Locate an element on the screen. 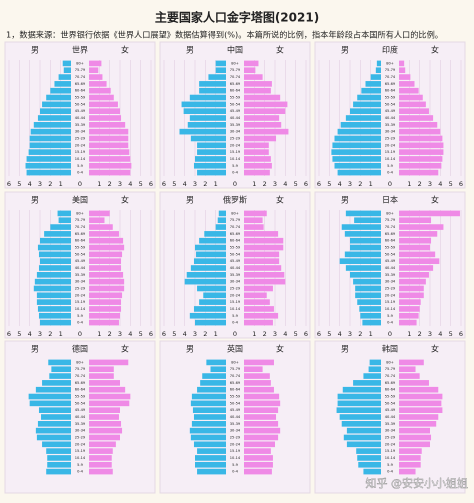  y-tick-label: 0-4 is located at coordinates (390, 472).